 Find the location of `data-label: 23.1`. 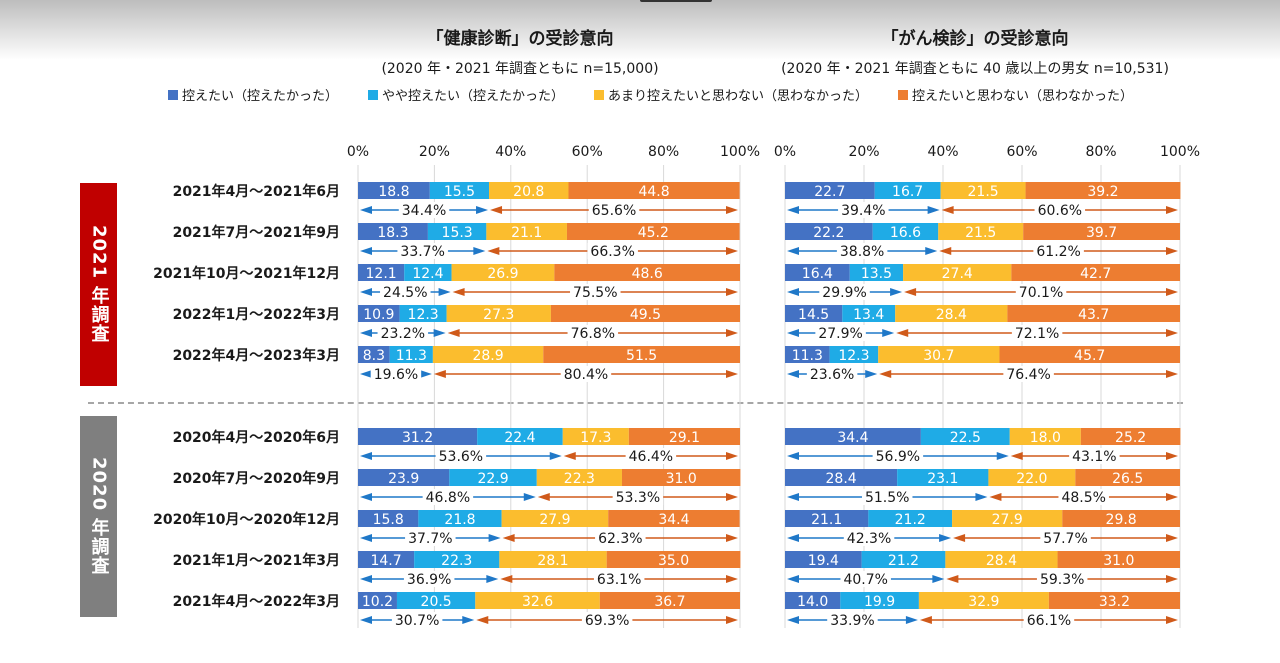

data-label: 23.1 is located at coordinates (942, 479).